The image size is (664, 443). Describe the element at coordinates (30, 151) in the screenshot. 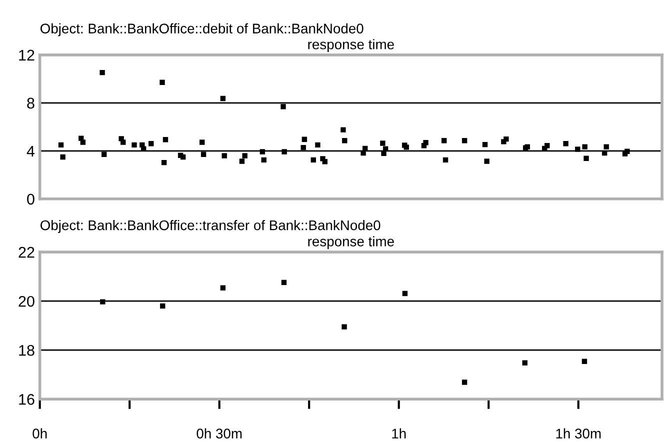

I see `y-tick-label: 4` at that location.